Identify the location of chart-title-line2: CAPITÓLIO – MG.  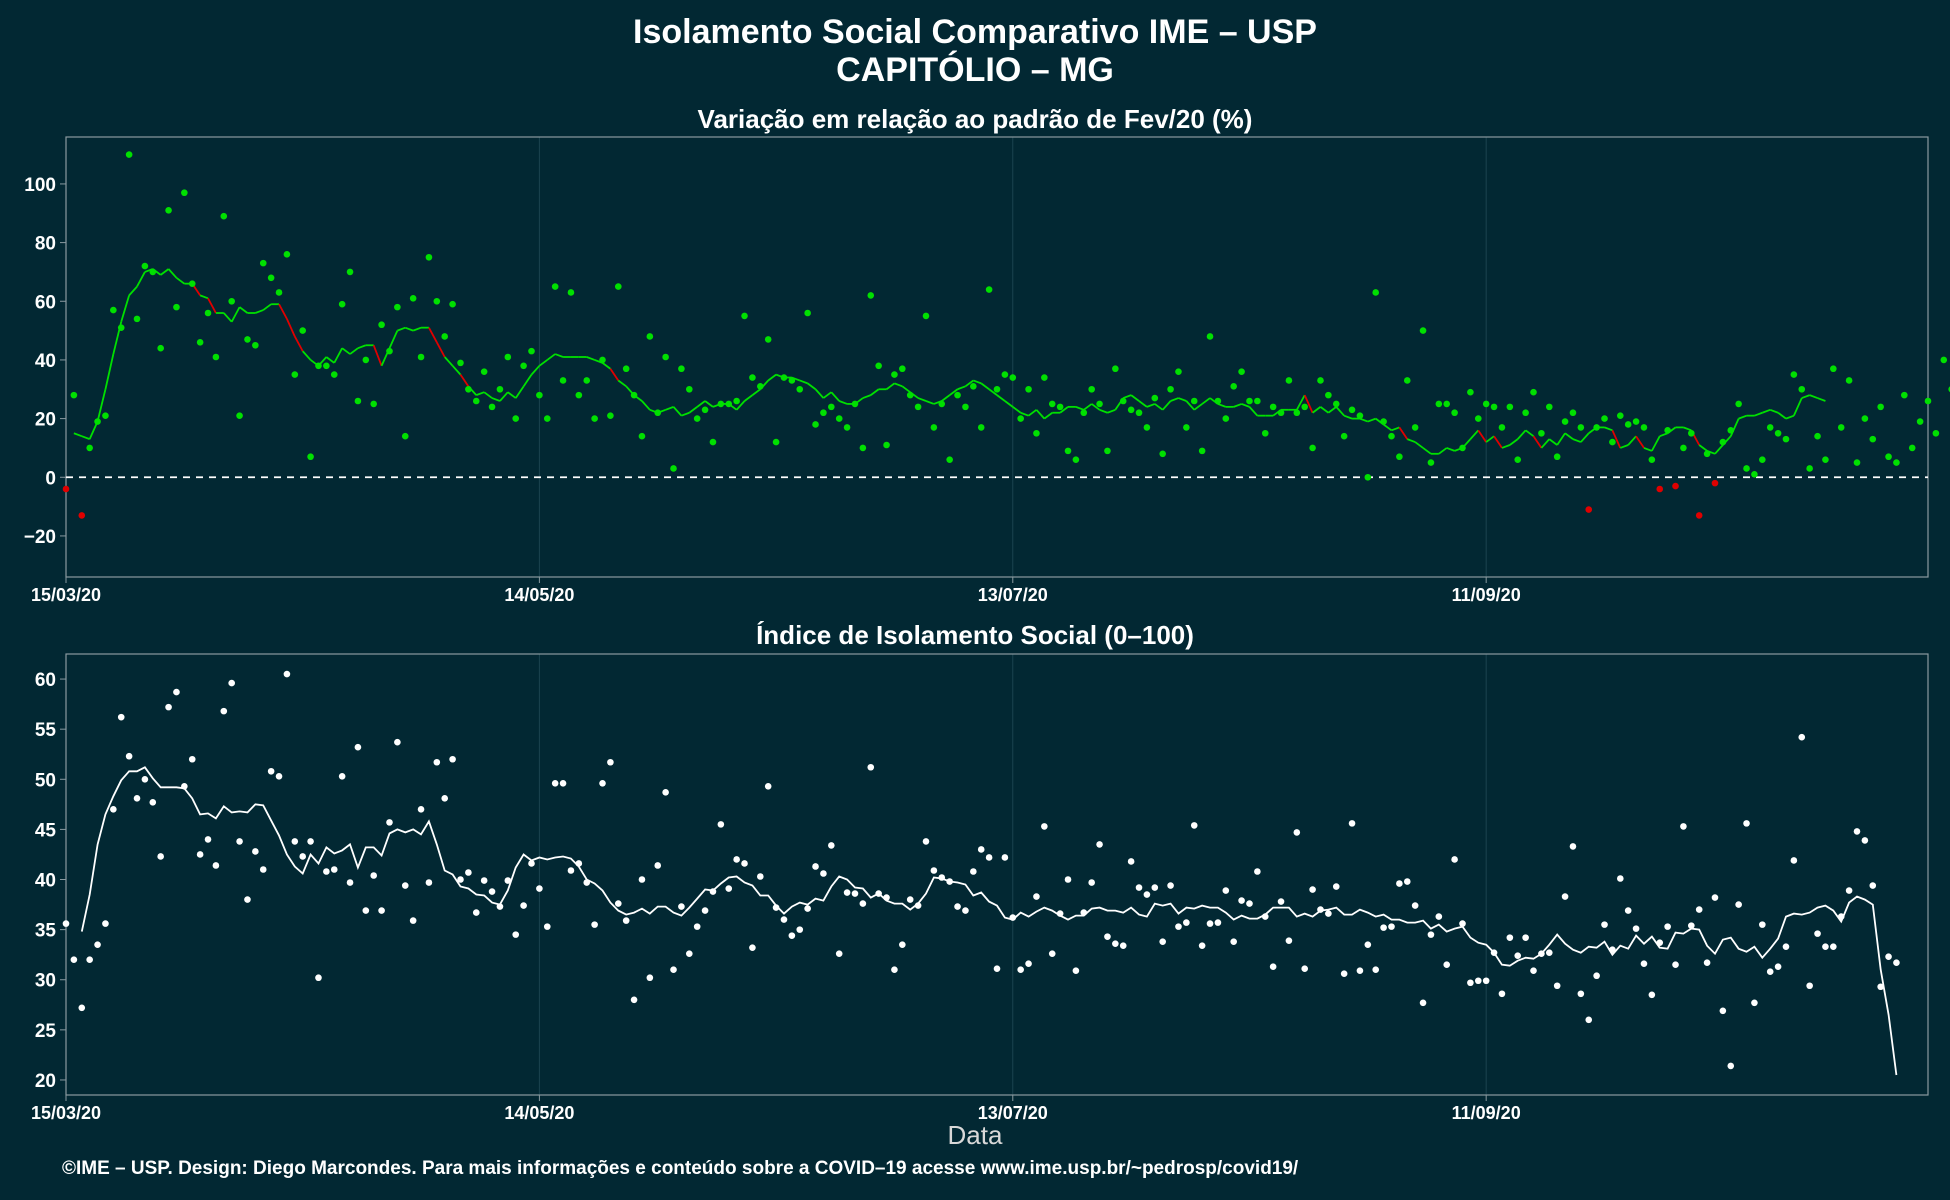
(975, 70).